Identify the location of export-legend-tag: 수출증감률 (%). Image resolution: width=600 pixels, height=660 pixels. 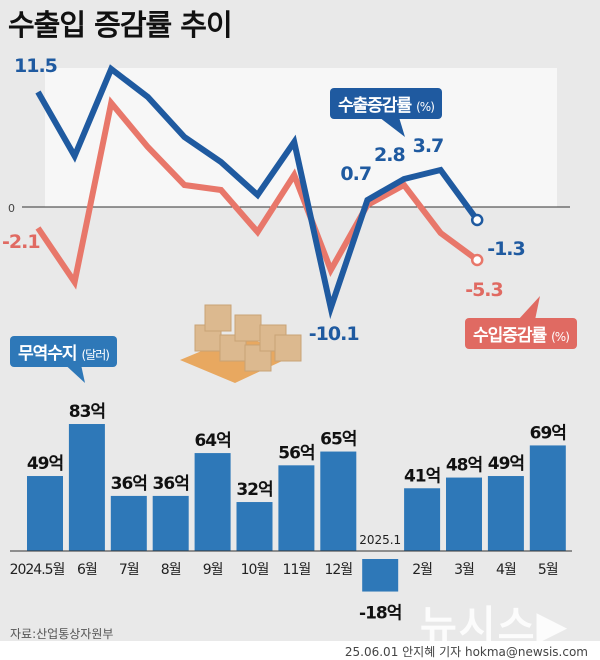
(386, 103).